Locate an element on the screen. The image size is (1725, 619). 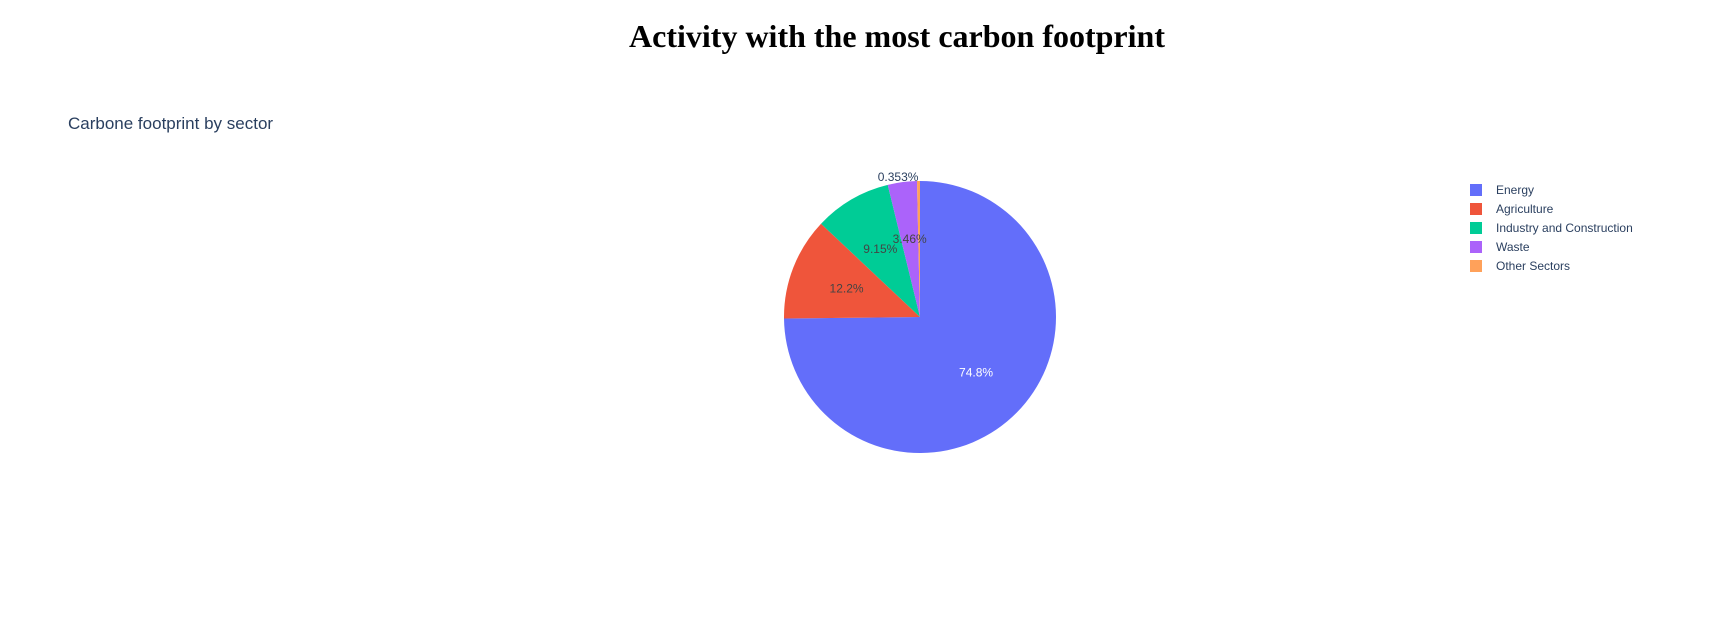
legend-swatch-agriculture is located at coordinates (1476, 209).